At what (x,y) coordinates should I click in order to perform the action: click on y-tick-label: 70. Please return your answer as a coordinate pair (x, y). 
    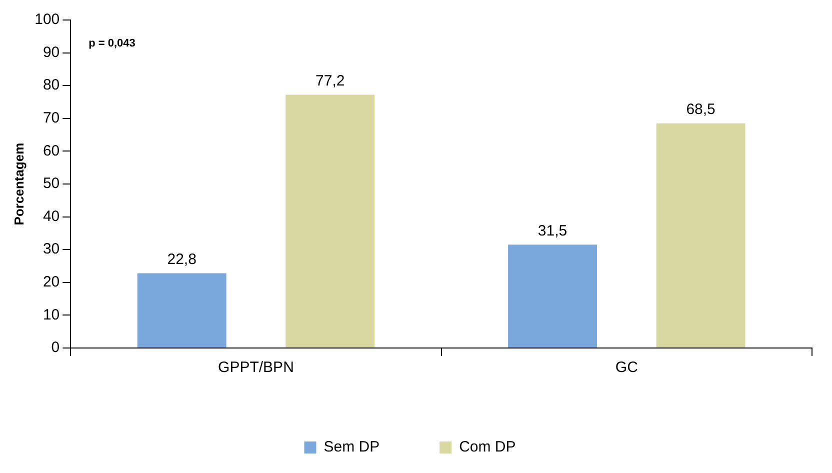
    Looking at the image, I should click on (51, 118).